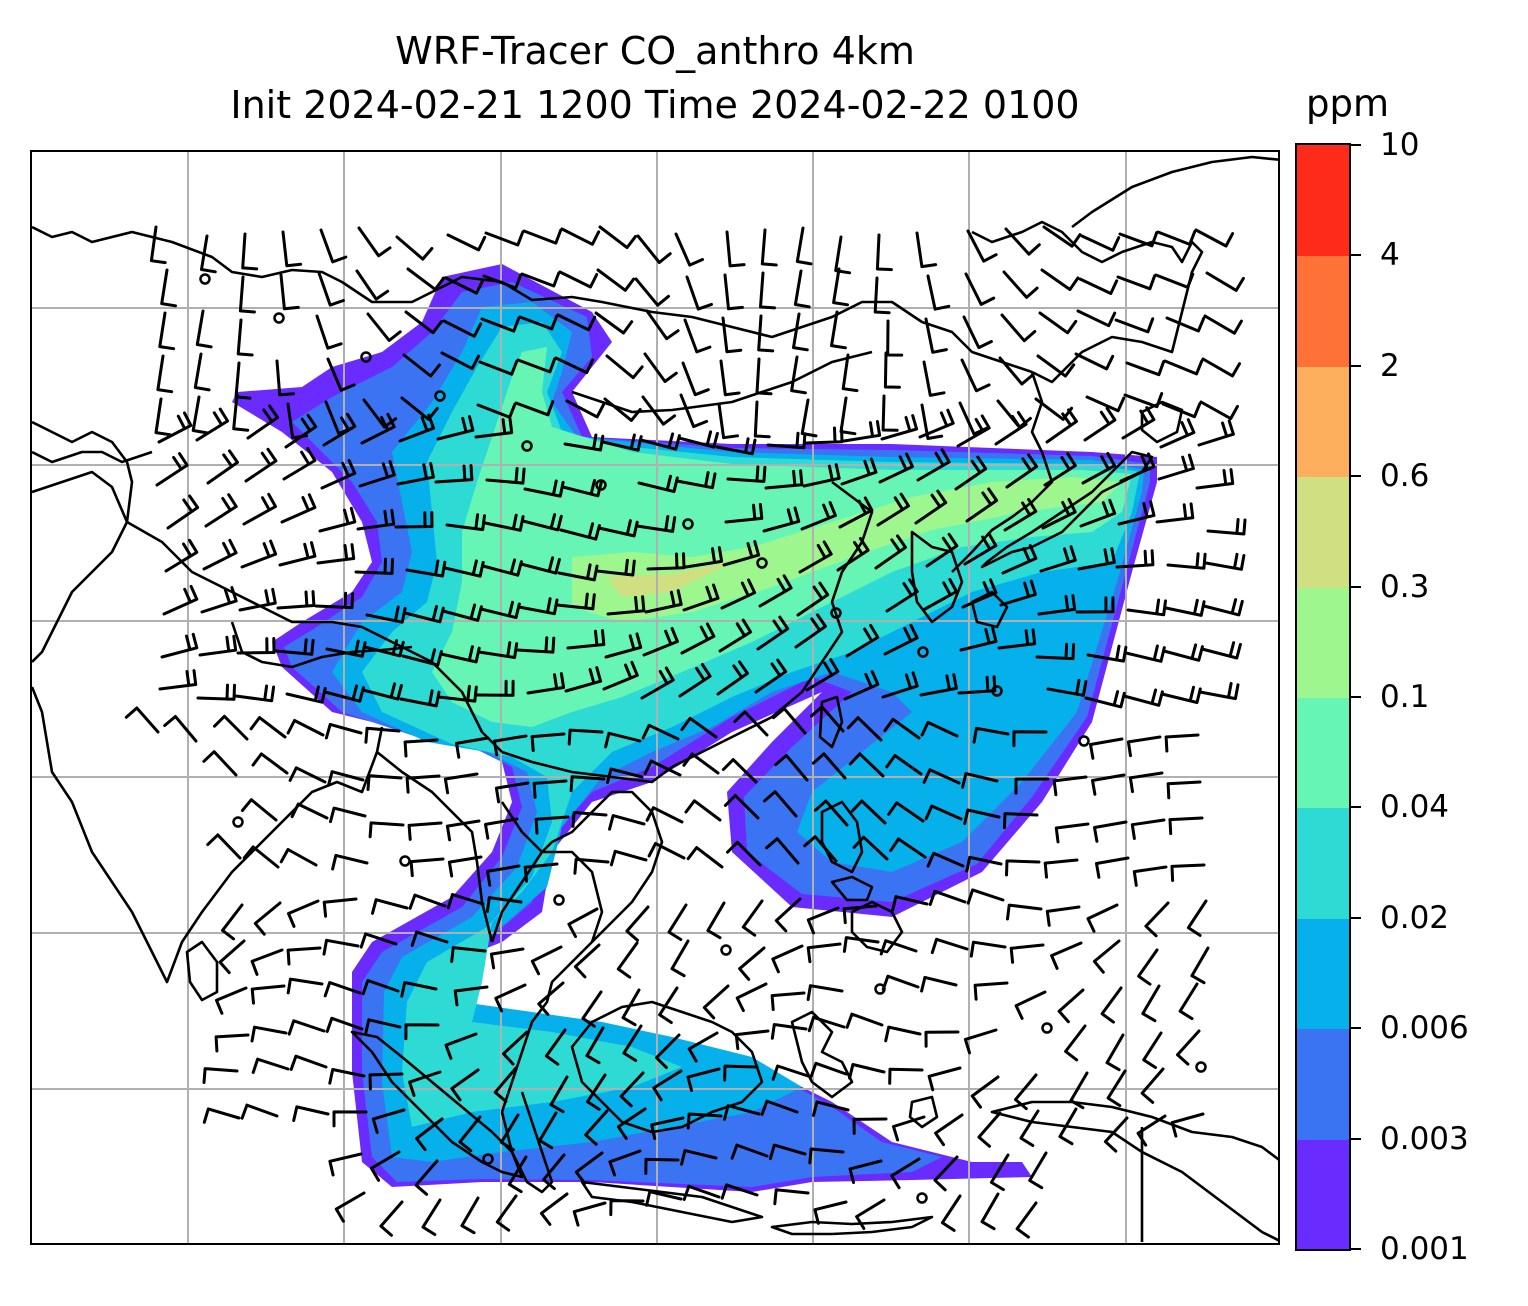 The height and width of the screenshot is (1306, 1528). I want to click on border-mongolia, so click(732, 324).